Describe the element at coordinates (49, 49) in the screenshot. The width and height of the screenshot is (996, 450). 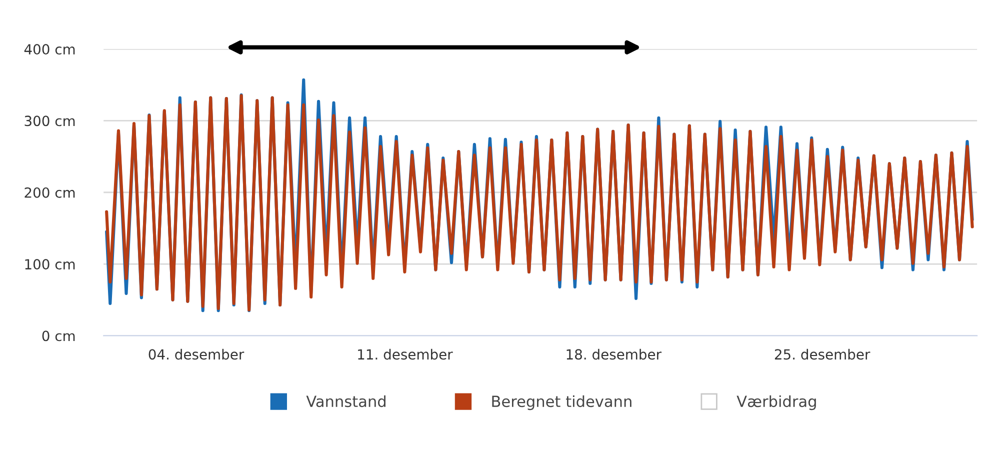
I see `y-tick-label: 400 cm` at that location.